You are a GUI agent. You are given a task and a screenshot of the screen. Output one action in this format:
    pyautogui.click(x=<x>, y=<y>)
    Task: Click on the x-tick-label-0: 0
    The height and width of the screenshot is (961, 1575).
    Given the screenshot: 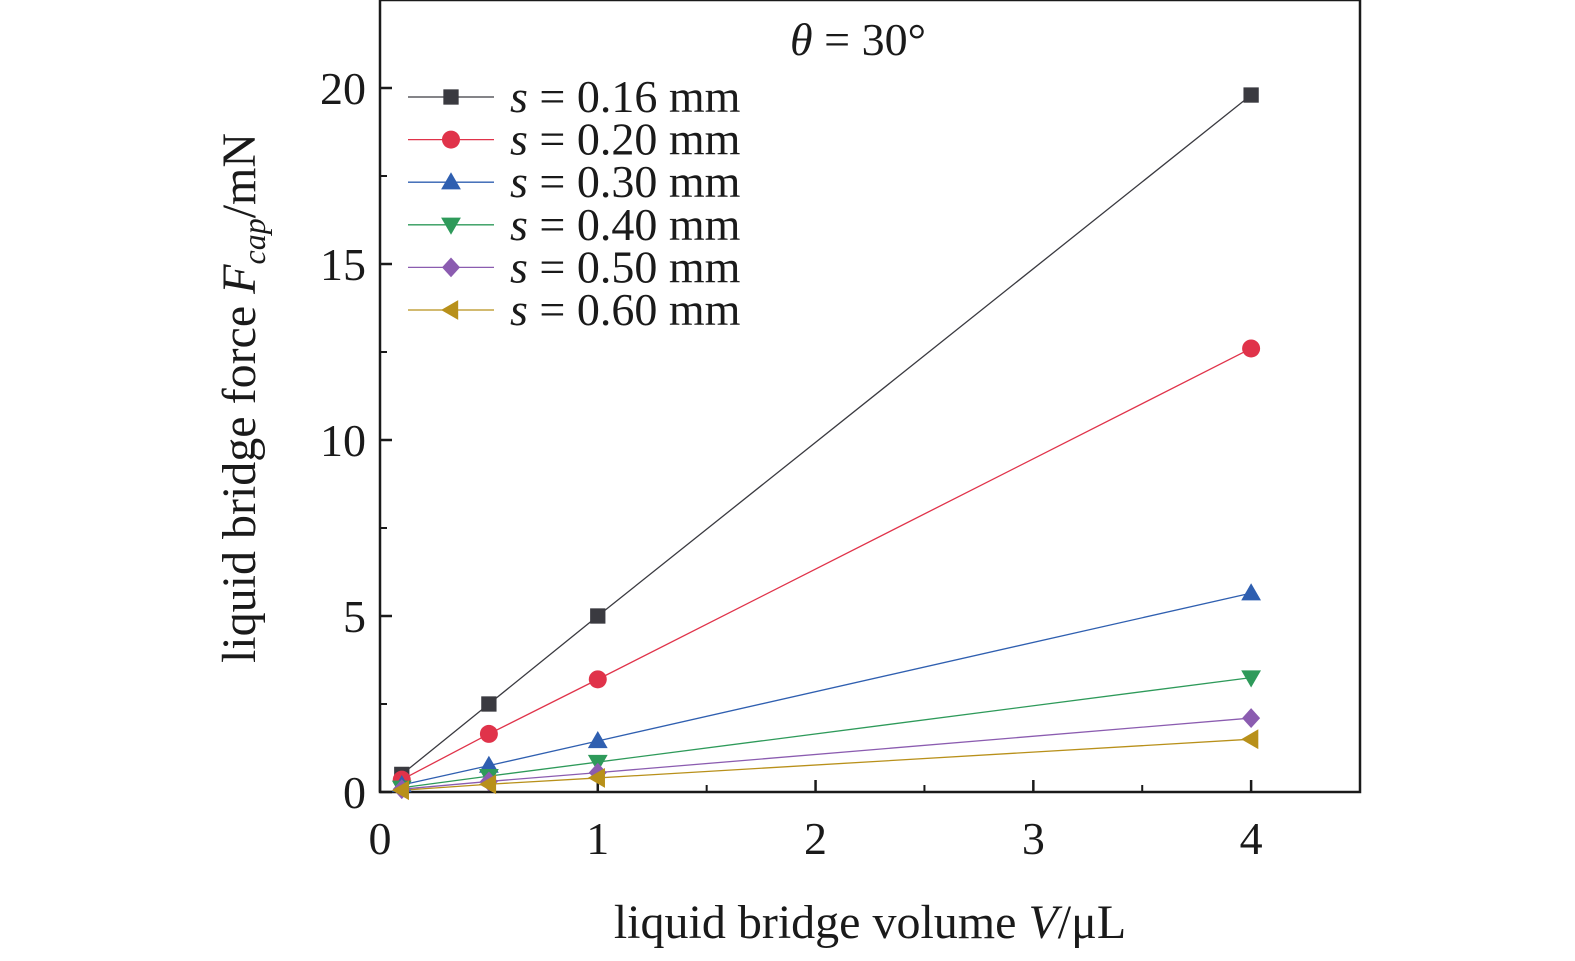 What is the action you would take?
    pyautogui.click(x=380, y=838)
    